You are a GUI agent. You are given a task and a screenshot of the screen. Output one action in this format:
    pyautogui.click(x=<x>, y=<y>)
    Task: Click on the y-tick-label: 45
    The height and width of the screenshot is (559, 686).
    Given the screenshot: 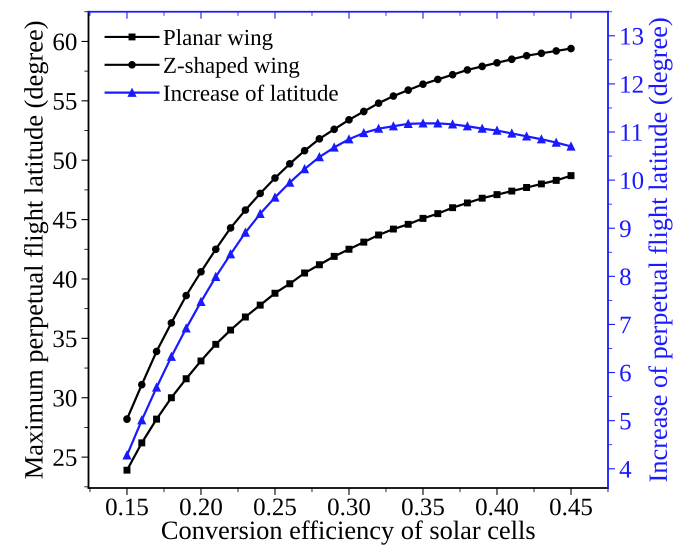 What is the action you would take?
    pyautogui.click(x=64, y=220)
    